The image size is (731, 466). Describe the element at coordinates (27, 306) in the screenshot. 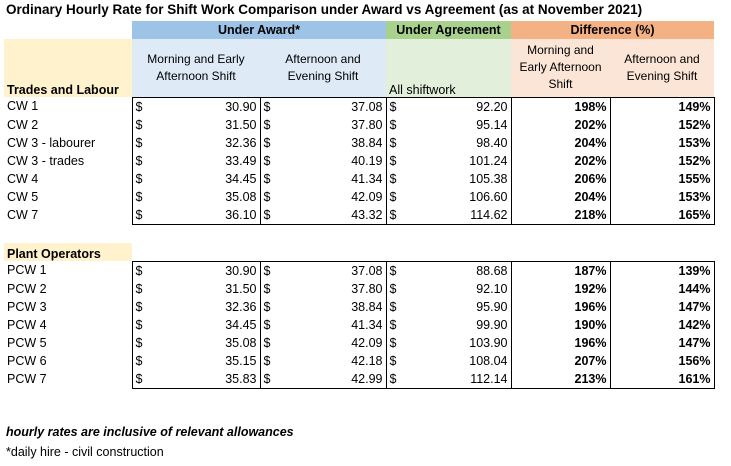

I see `row-label: PCW 3` at that location.